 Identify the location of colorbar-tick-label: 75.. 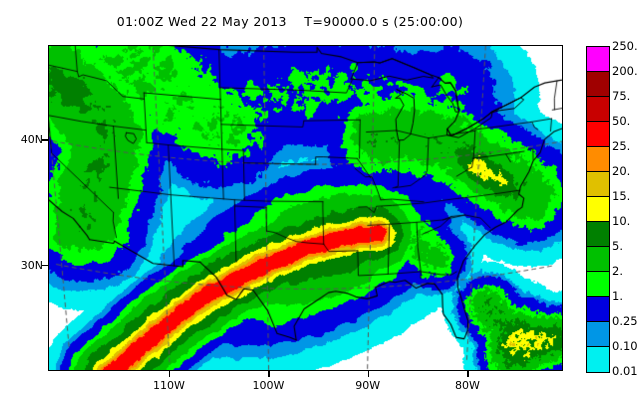
(621, 96).